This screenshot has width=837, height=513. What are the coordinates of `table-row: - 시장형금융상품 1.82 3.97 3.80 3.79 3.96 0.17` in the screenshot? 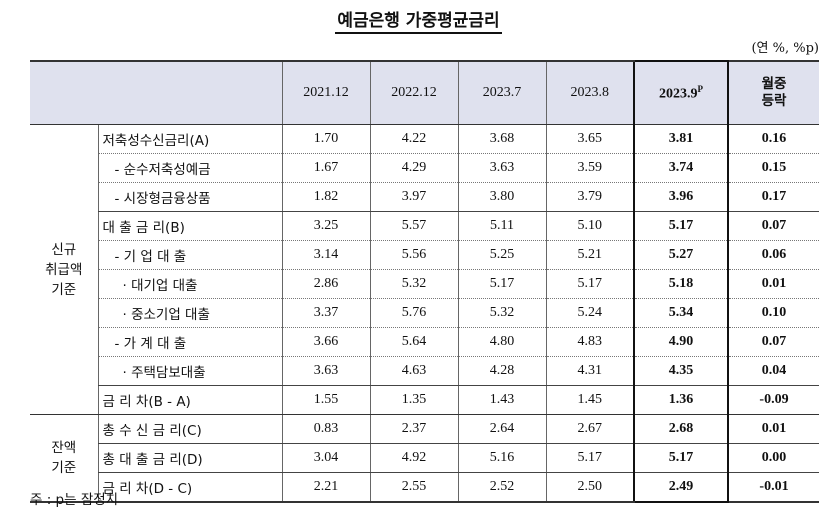 It's located at (424, 197).